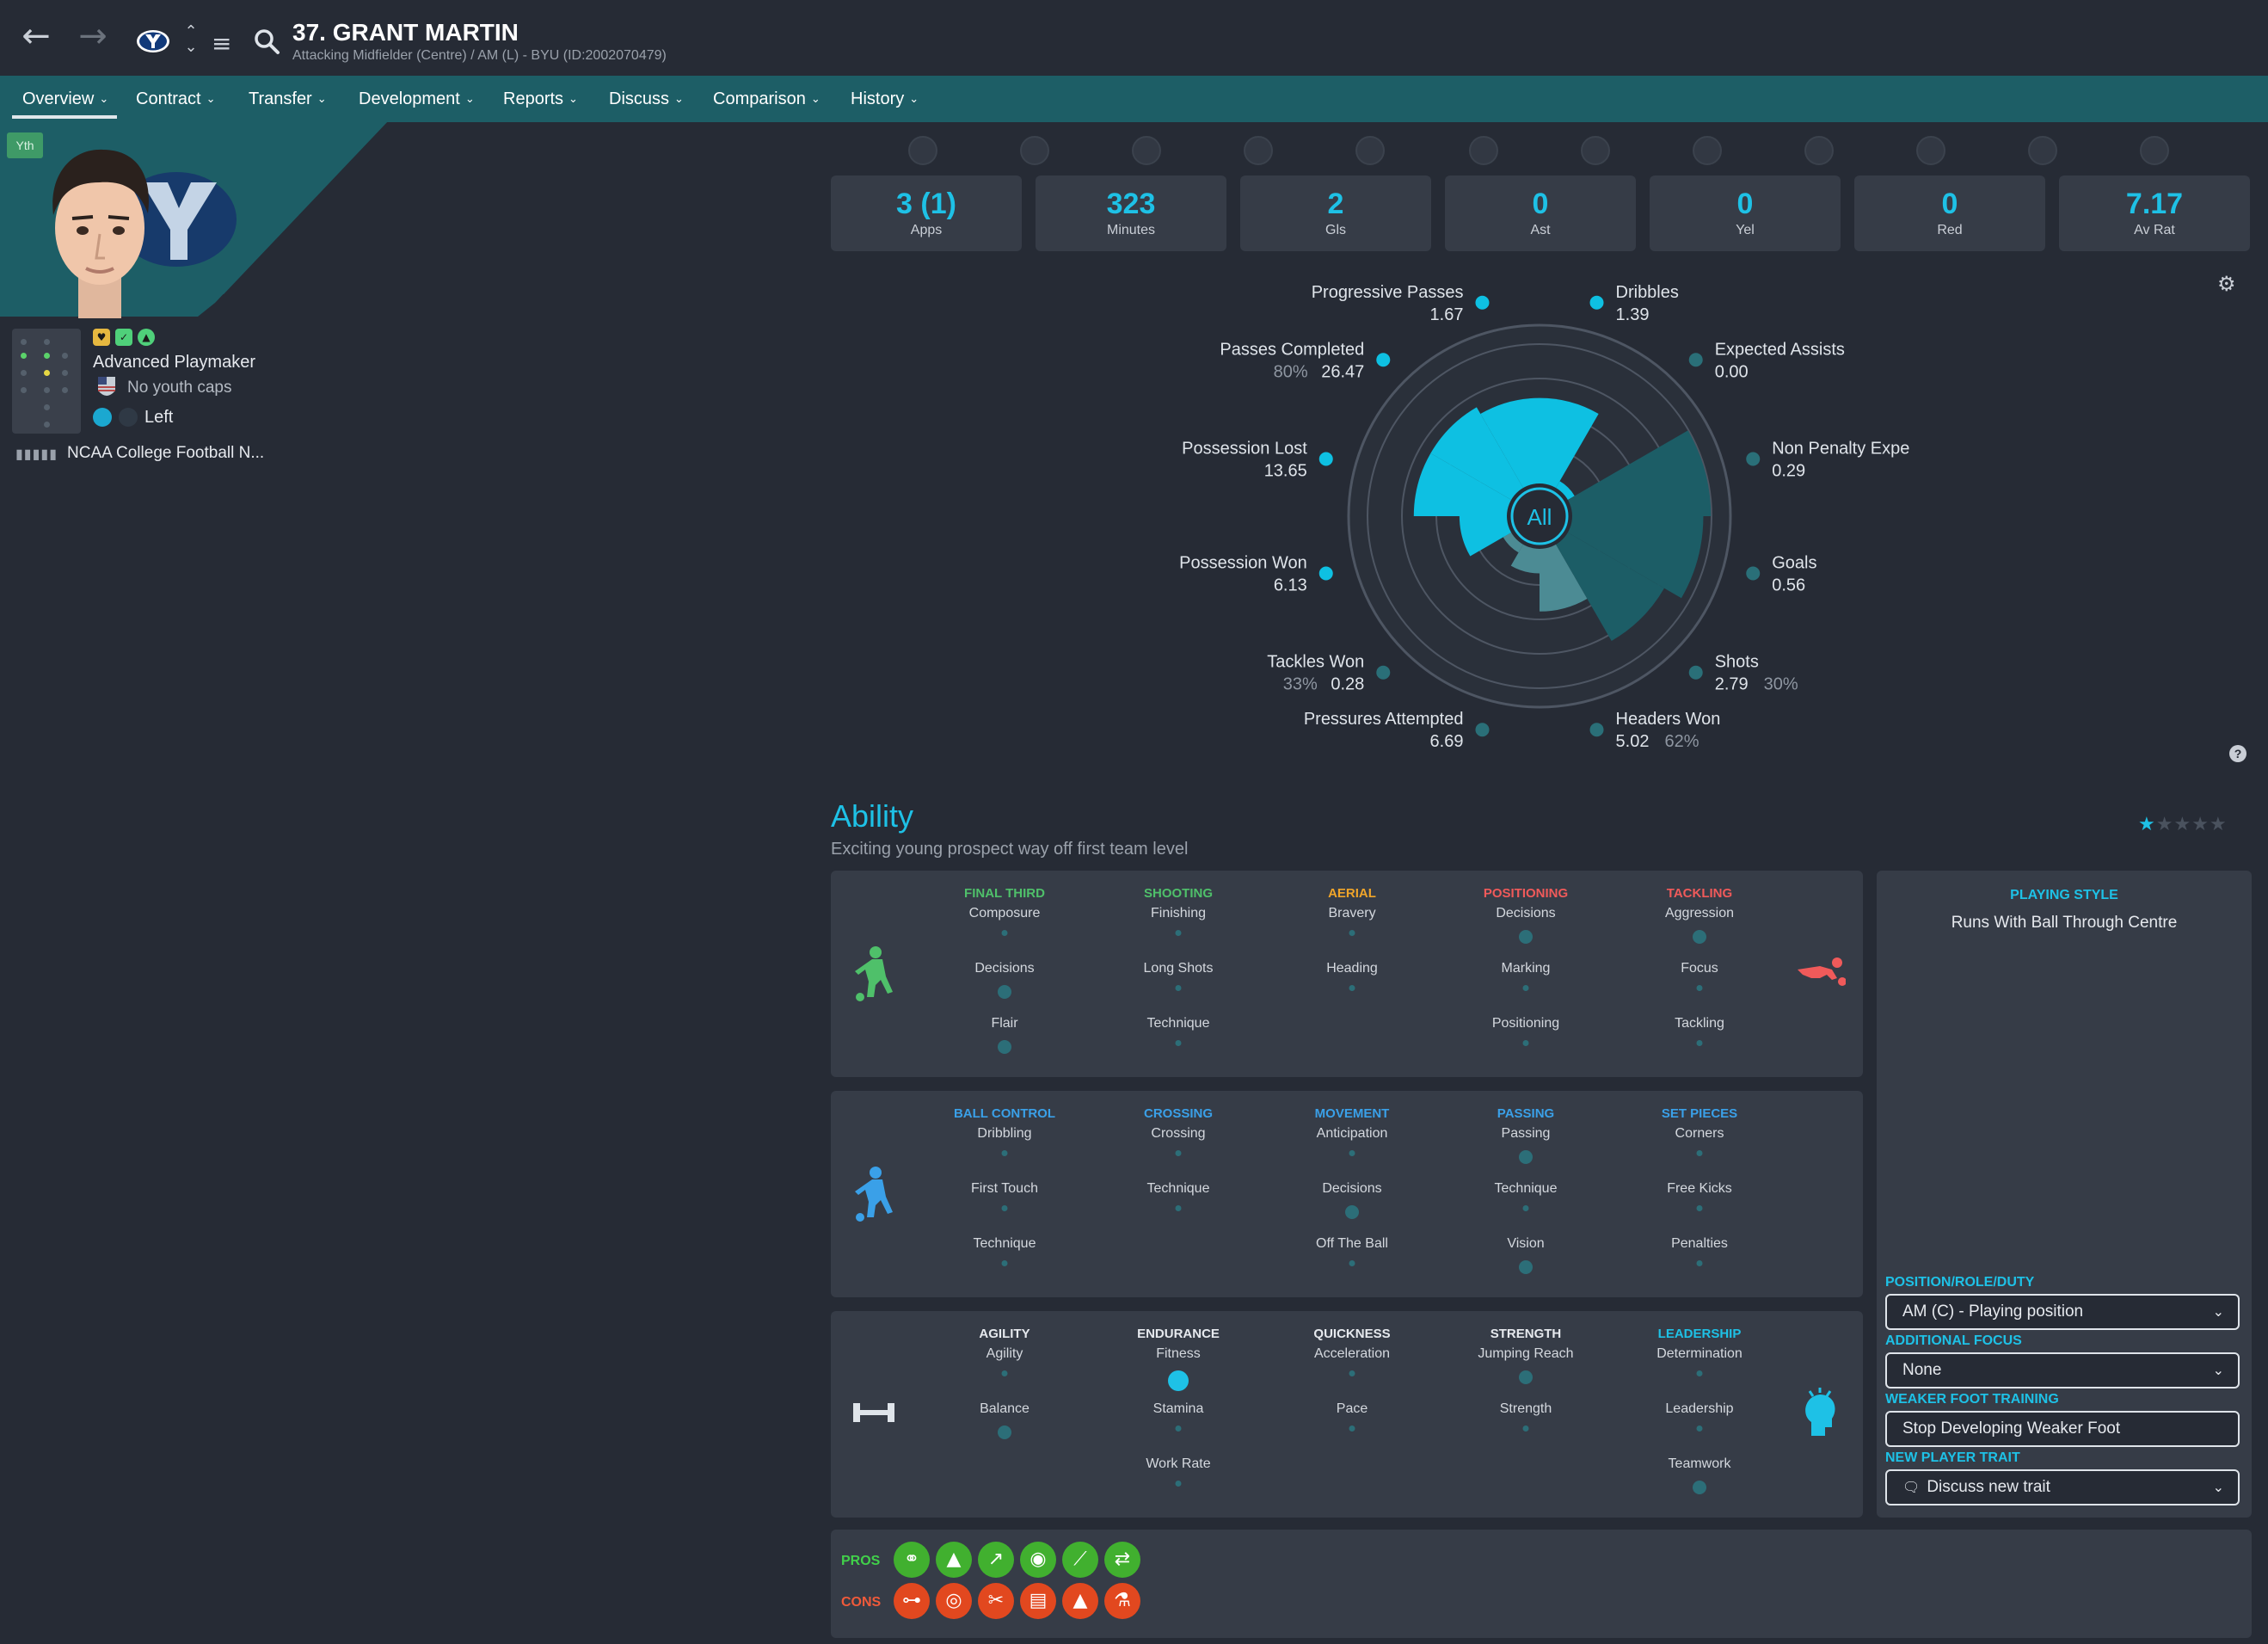  I want to click on anchor-icon, so click(923, 150).